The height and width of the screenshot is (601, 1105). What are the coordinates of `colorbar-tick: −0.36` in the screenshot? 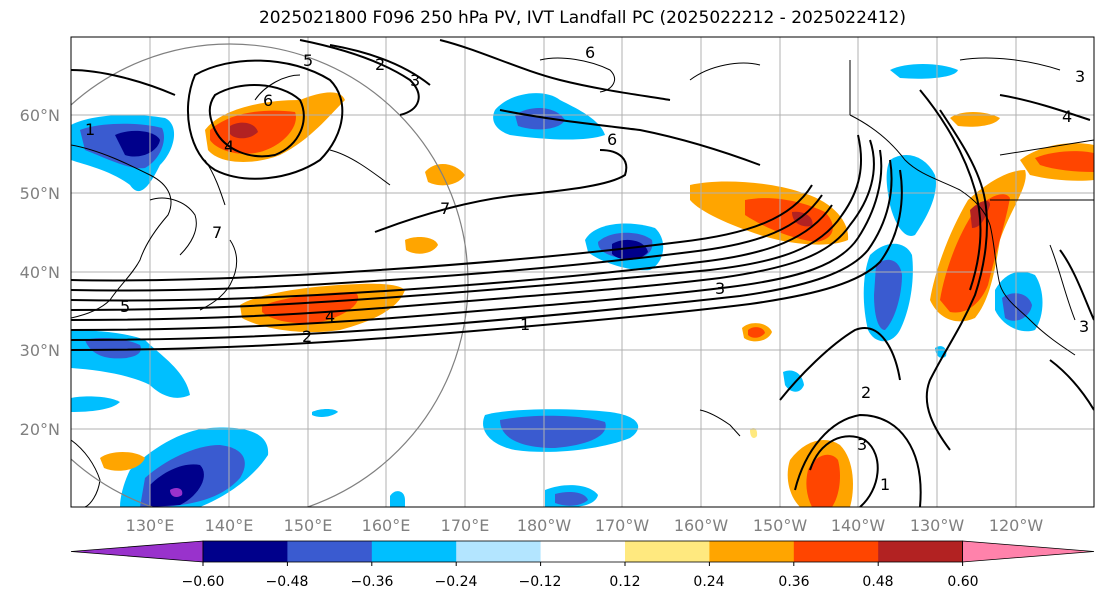 It's located at (372, 582).